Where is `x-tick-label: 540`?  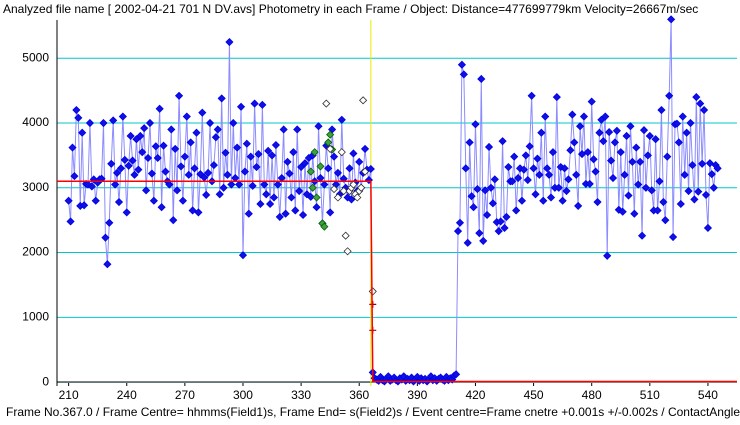
x-tick-label: 540 is located at coordinates (708, 395).